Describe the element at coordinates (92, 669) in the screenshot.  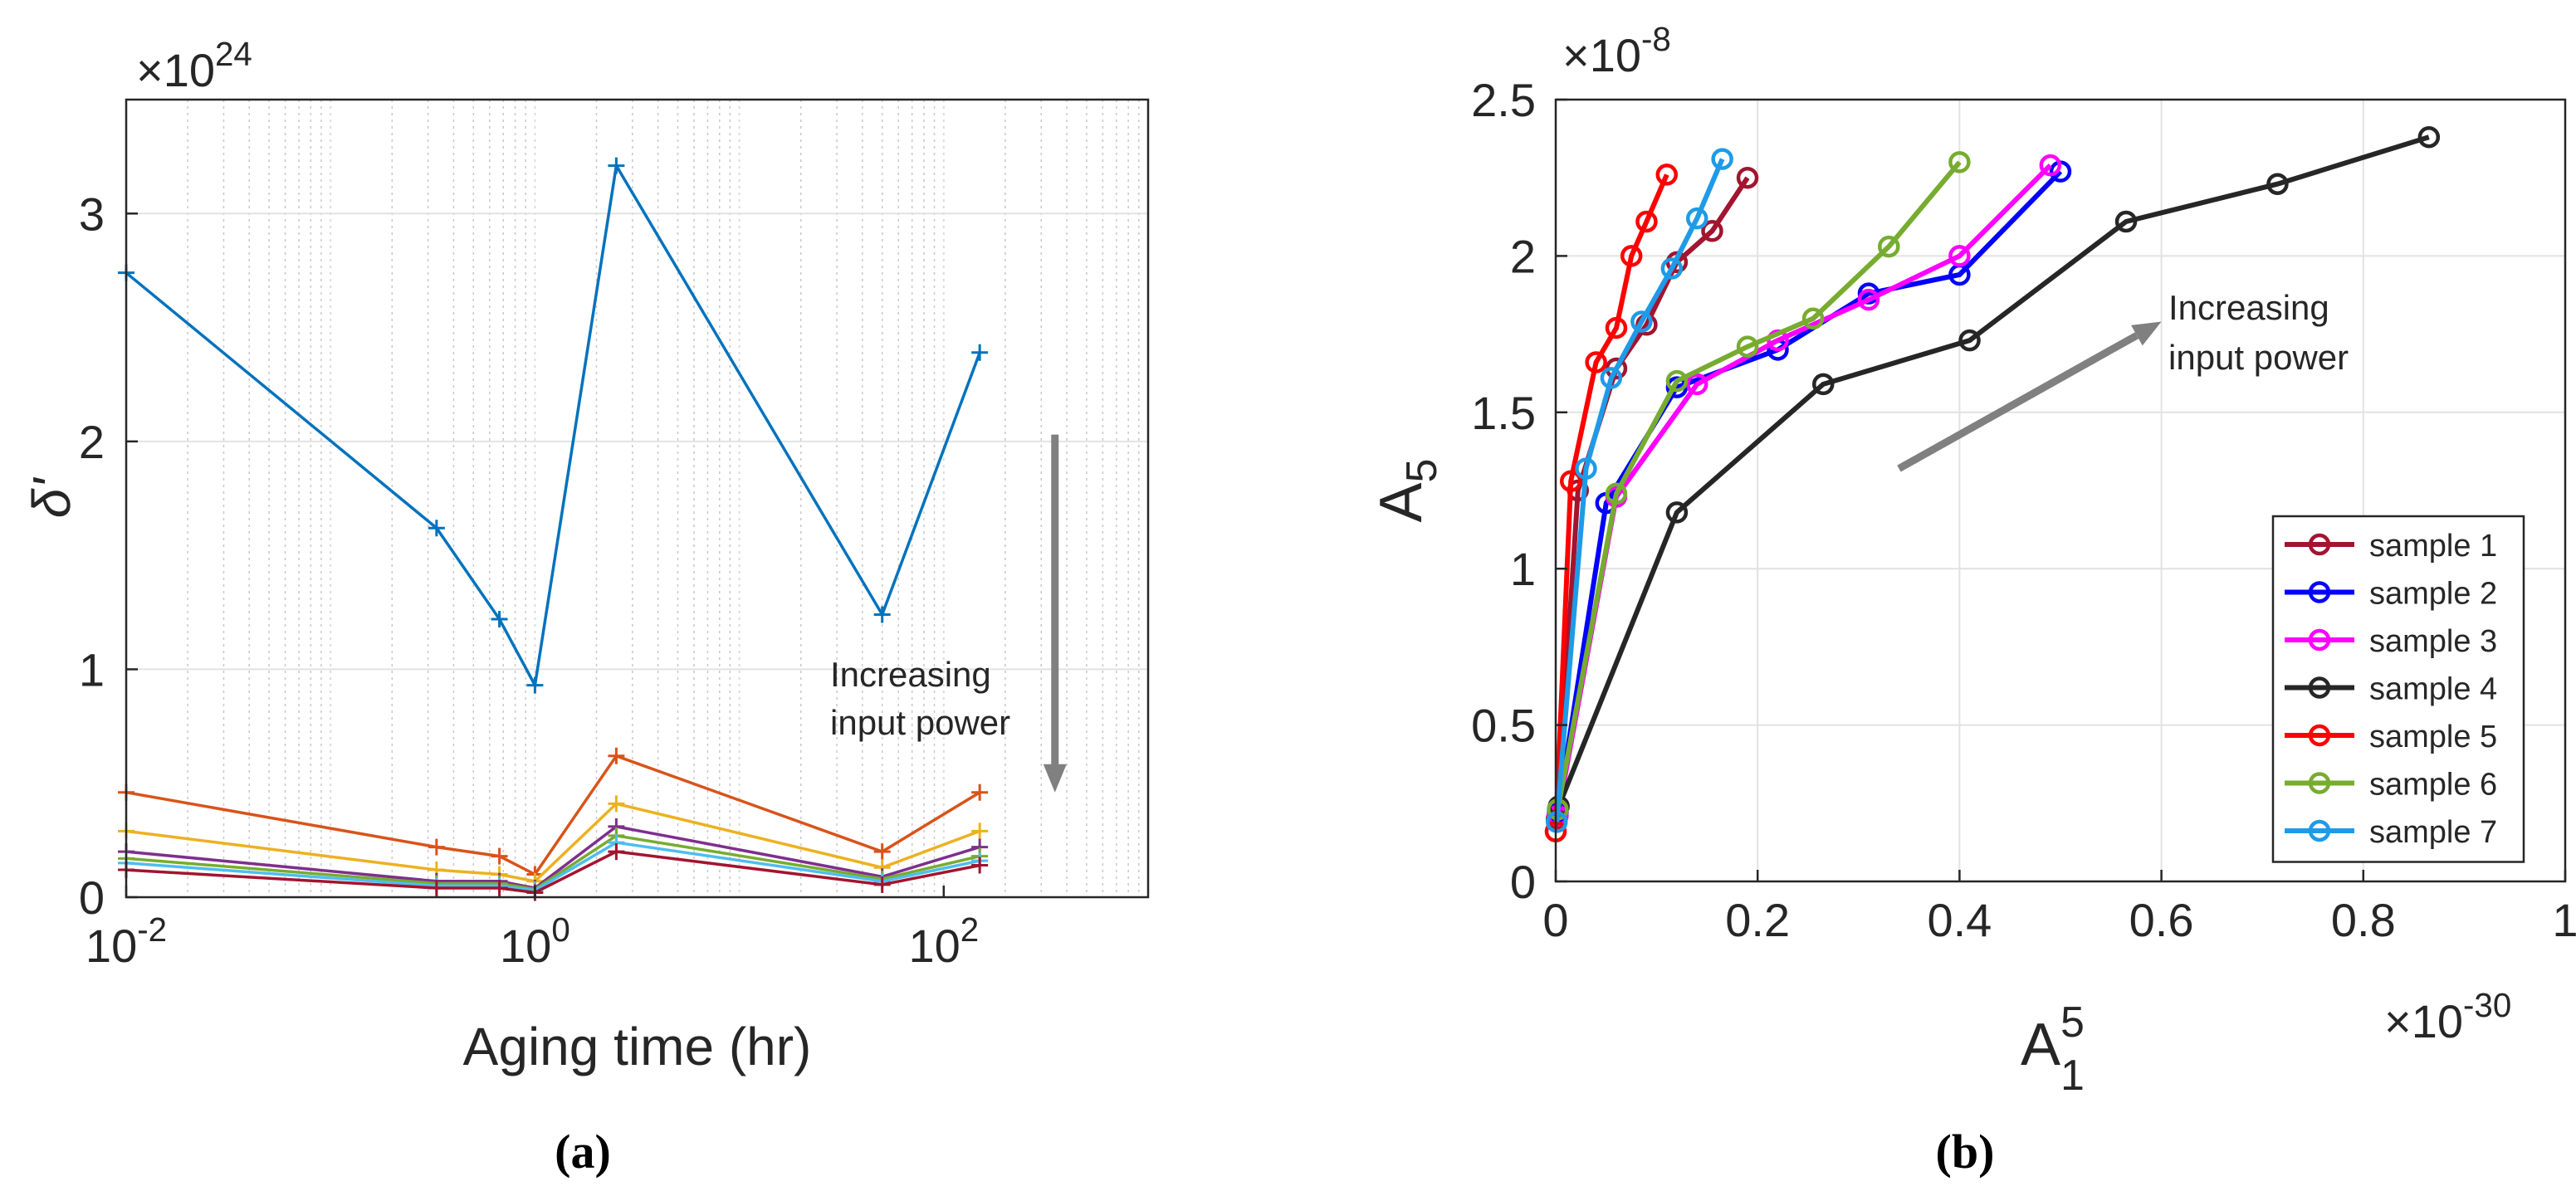
I see `y-tick-label: 1` at that location.